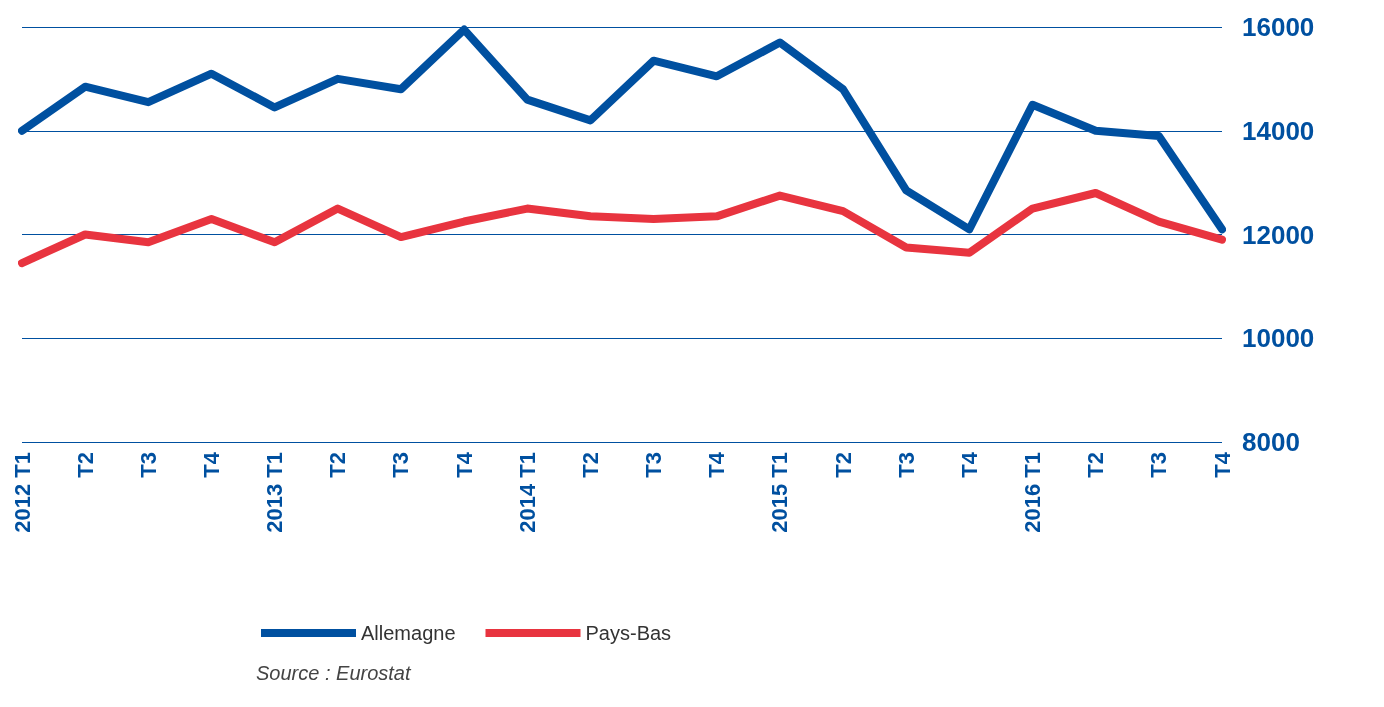  I want to click on legend-label: Pays-Bas, so click(628, 633).